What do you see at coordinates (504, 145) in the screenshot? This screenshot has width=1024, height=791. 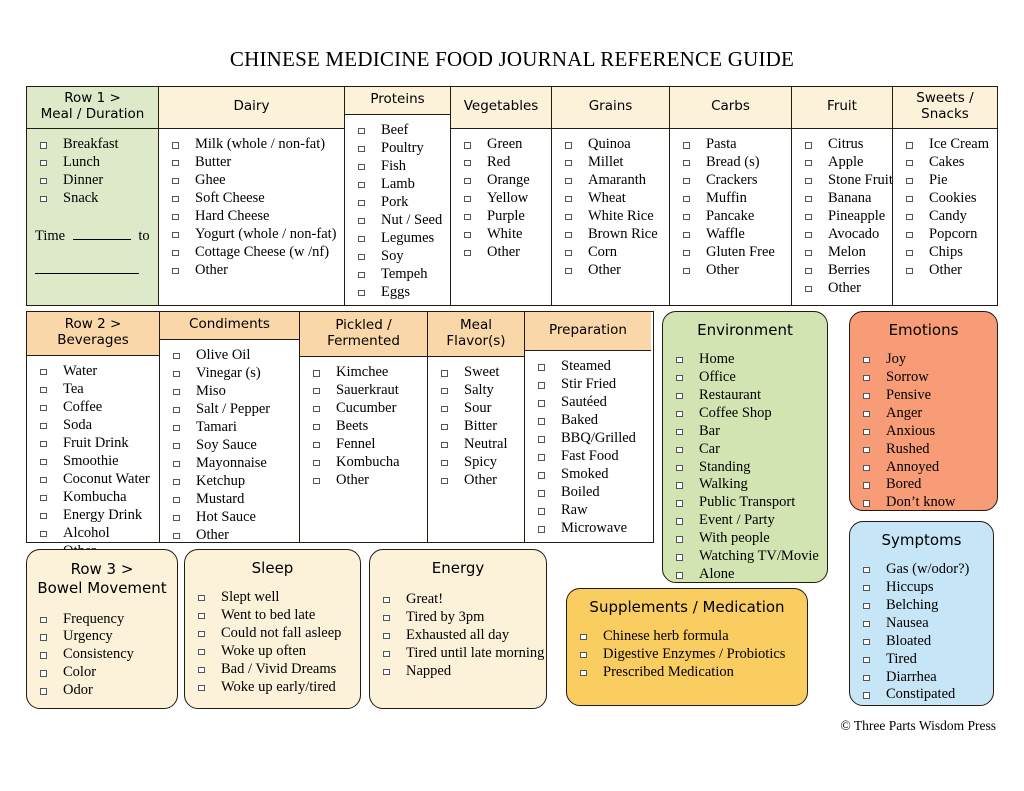 I see `list-item: Green` at bounding box center [504, 145].